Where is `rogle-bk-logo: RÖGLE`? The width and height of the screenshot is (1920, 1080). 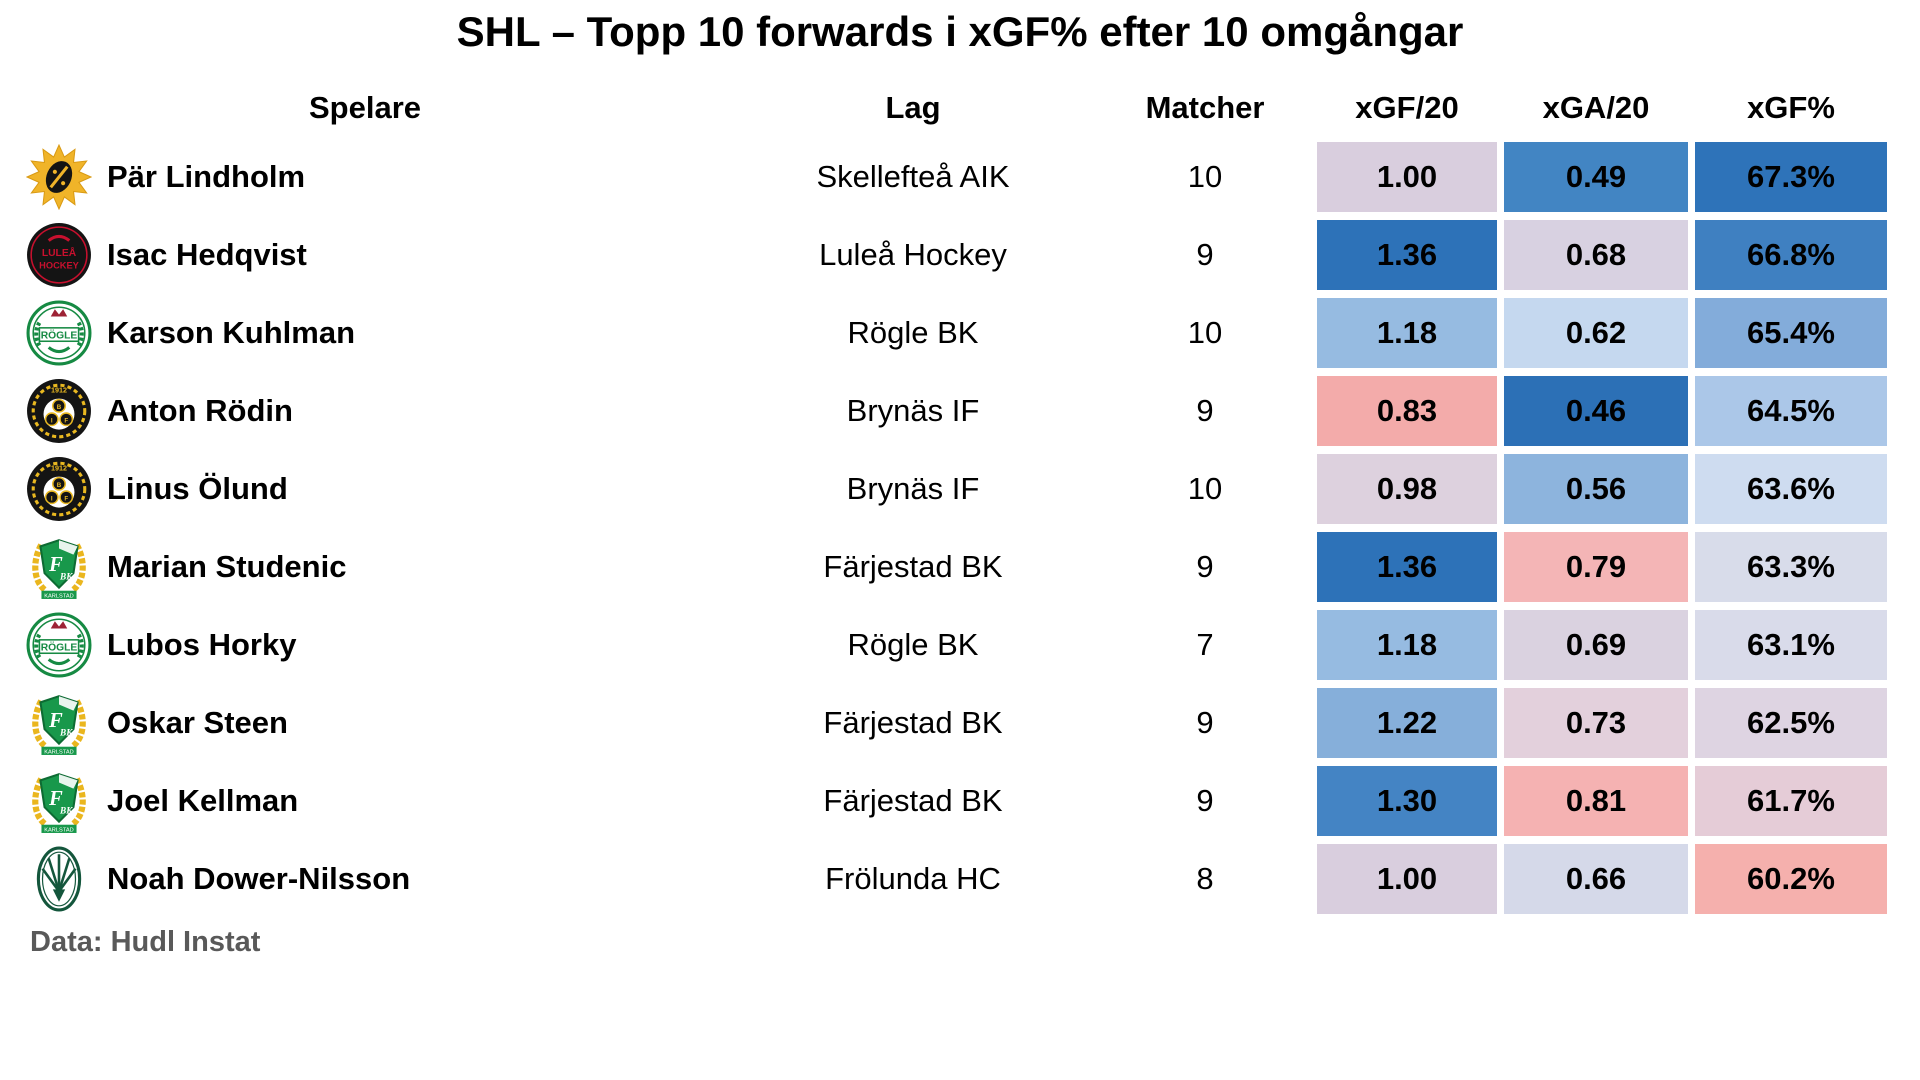 rogle-bk-logo: RÖGLE is located at coordinates (59, 645).